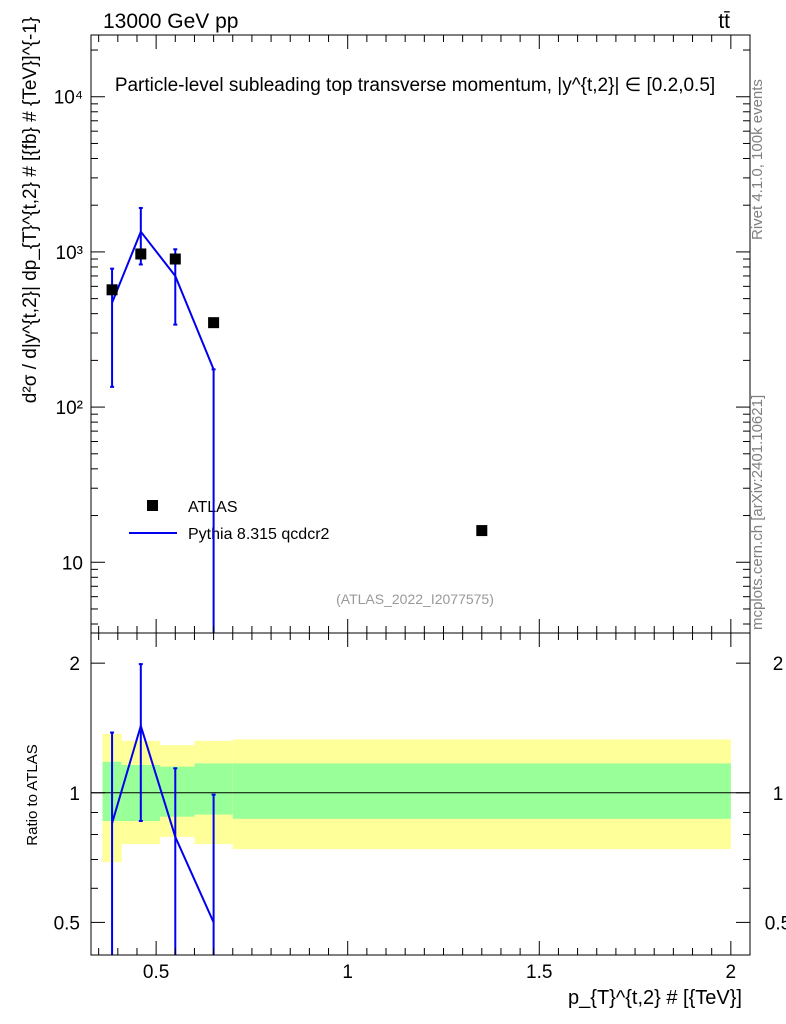 Image resolution: width=786 pixels, height=1024 pixels. What do you see at coordinates (32, 794) in the screenshot?
I see `ratio-y-axis-label: Ratio to ATLAS` at bounding box center [32, 794].